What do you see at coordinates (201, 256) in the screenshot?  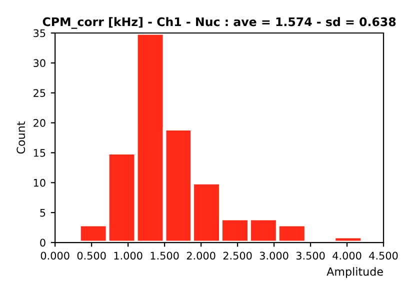 I see `x-tick-label: 2.000` at bounding box center [201, 256].